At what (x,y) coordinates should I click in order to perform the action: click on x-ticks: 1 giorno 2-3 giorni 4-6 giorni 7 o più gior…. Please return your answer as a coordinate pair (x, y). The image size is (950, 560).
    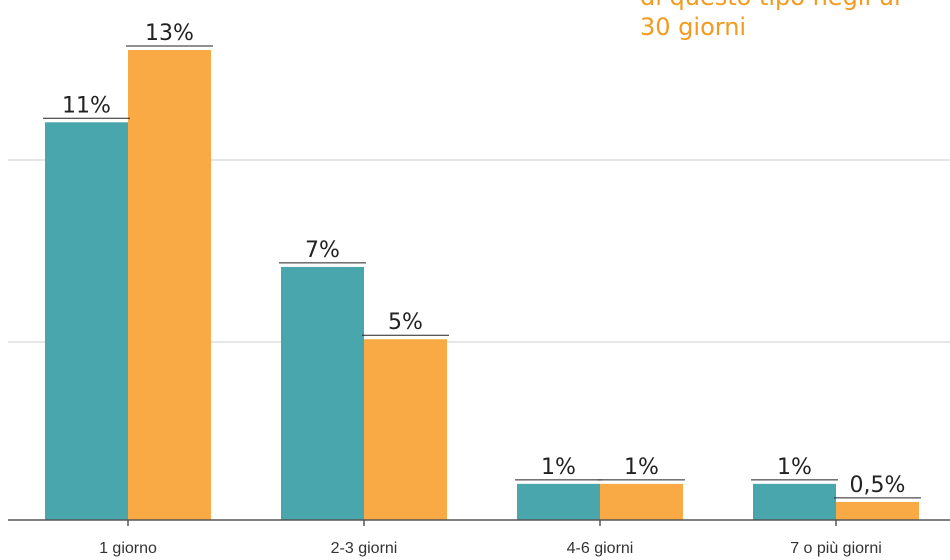
    Looking at the image, I should click on (490, 538).